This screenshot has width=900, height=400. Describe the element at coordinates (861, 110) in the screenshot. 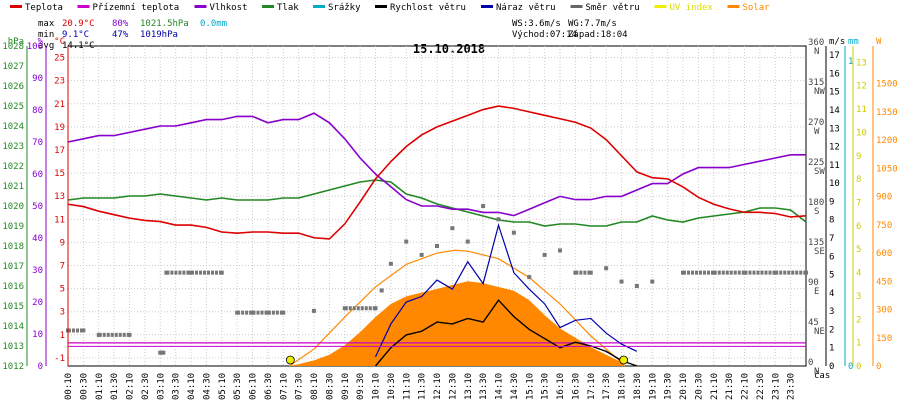

I see `uv-tick-11: 11` at that location.